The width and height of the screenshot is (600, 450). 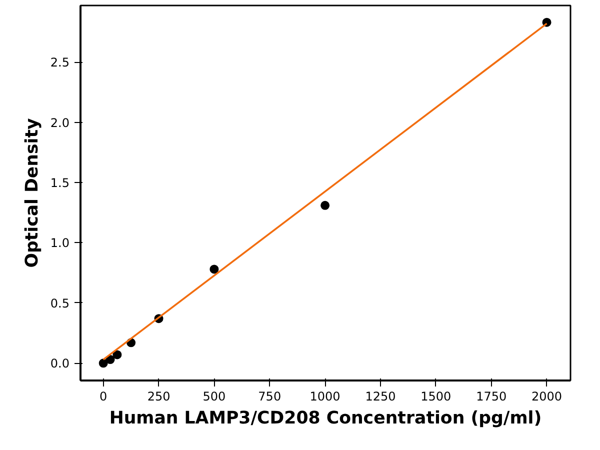 What do you see at coordinates (436, 397) in the screenshot?
I see `x-tick-label: 1500` at bounding box center [436, 397].